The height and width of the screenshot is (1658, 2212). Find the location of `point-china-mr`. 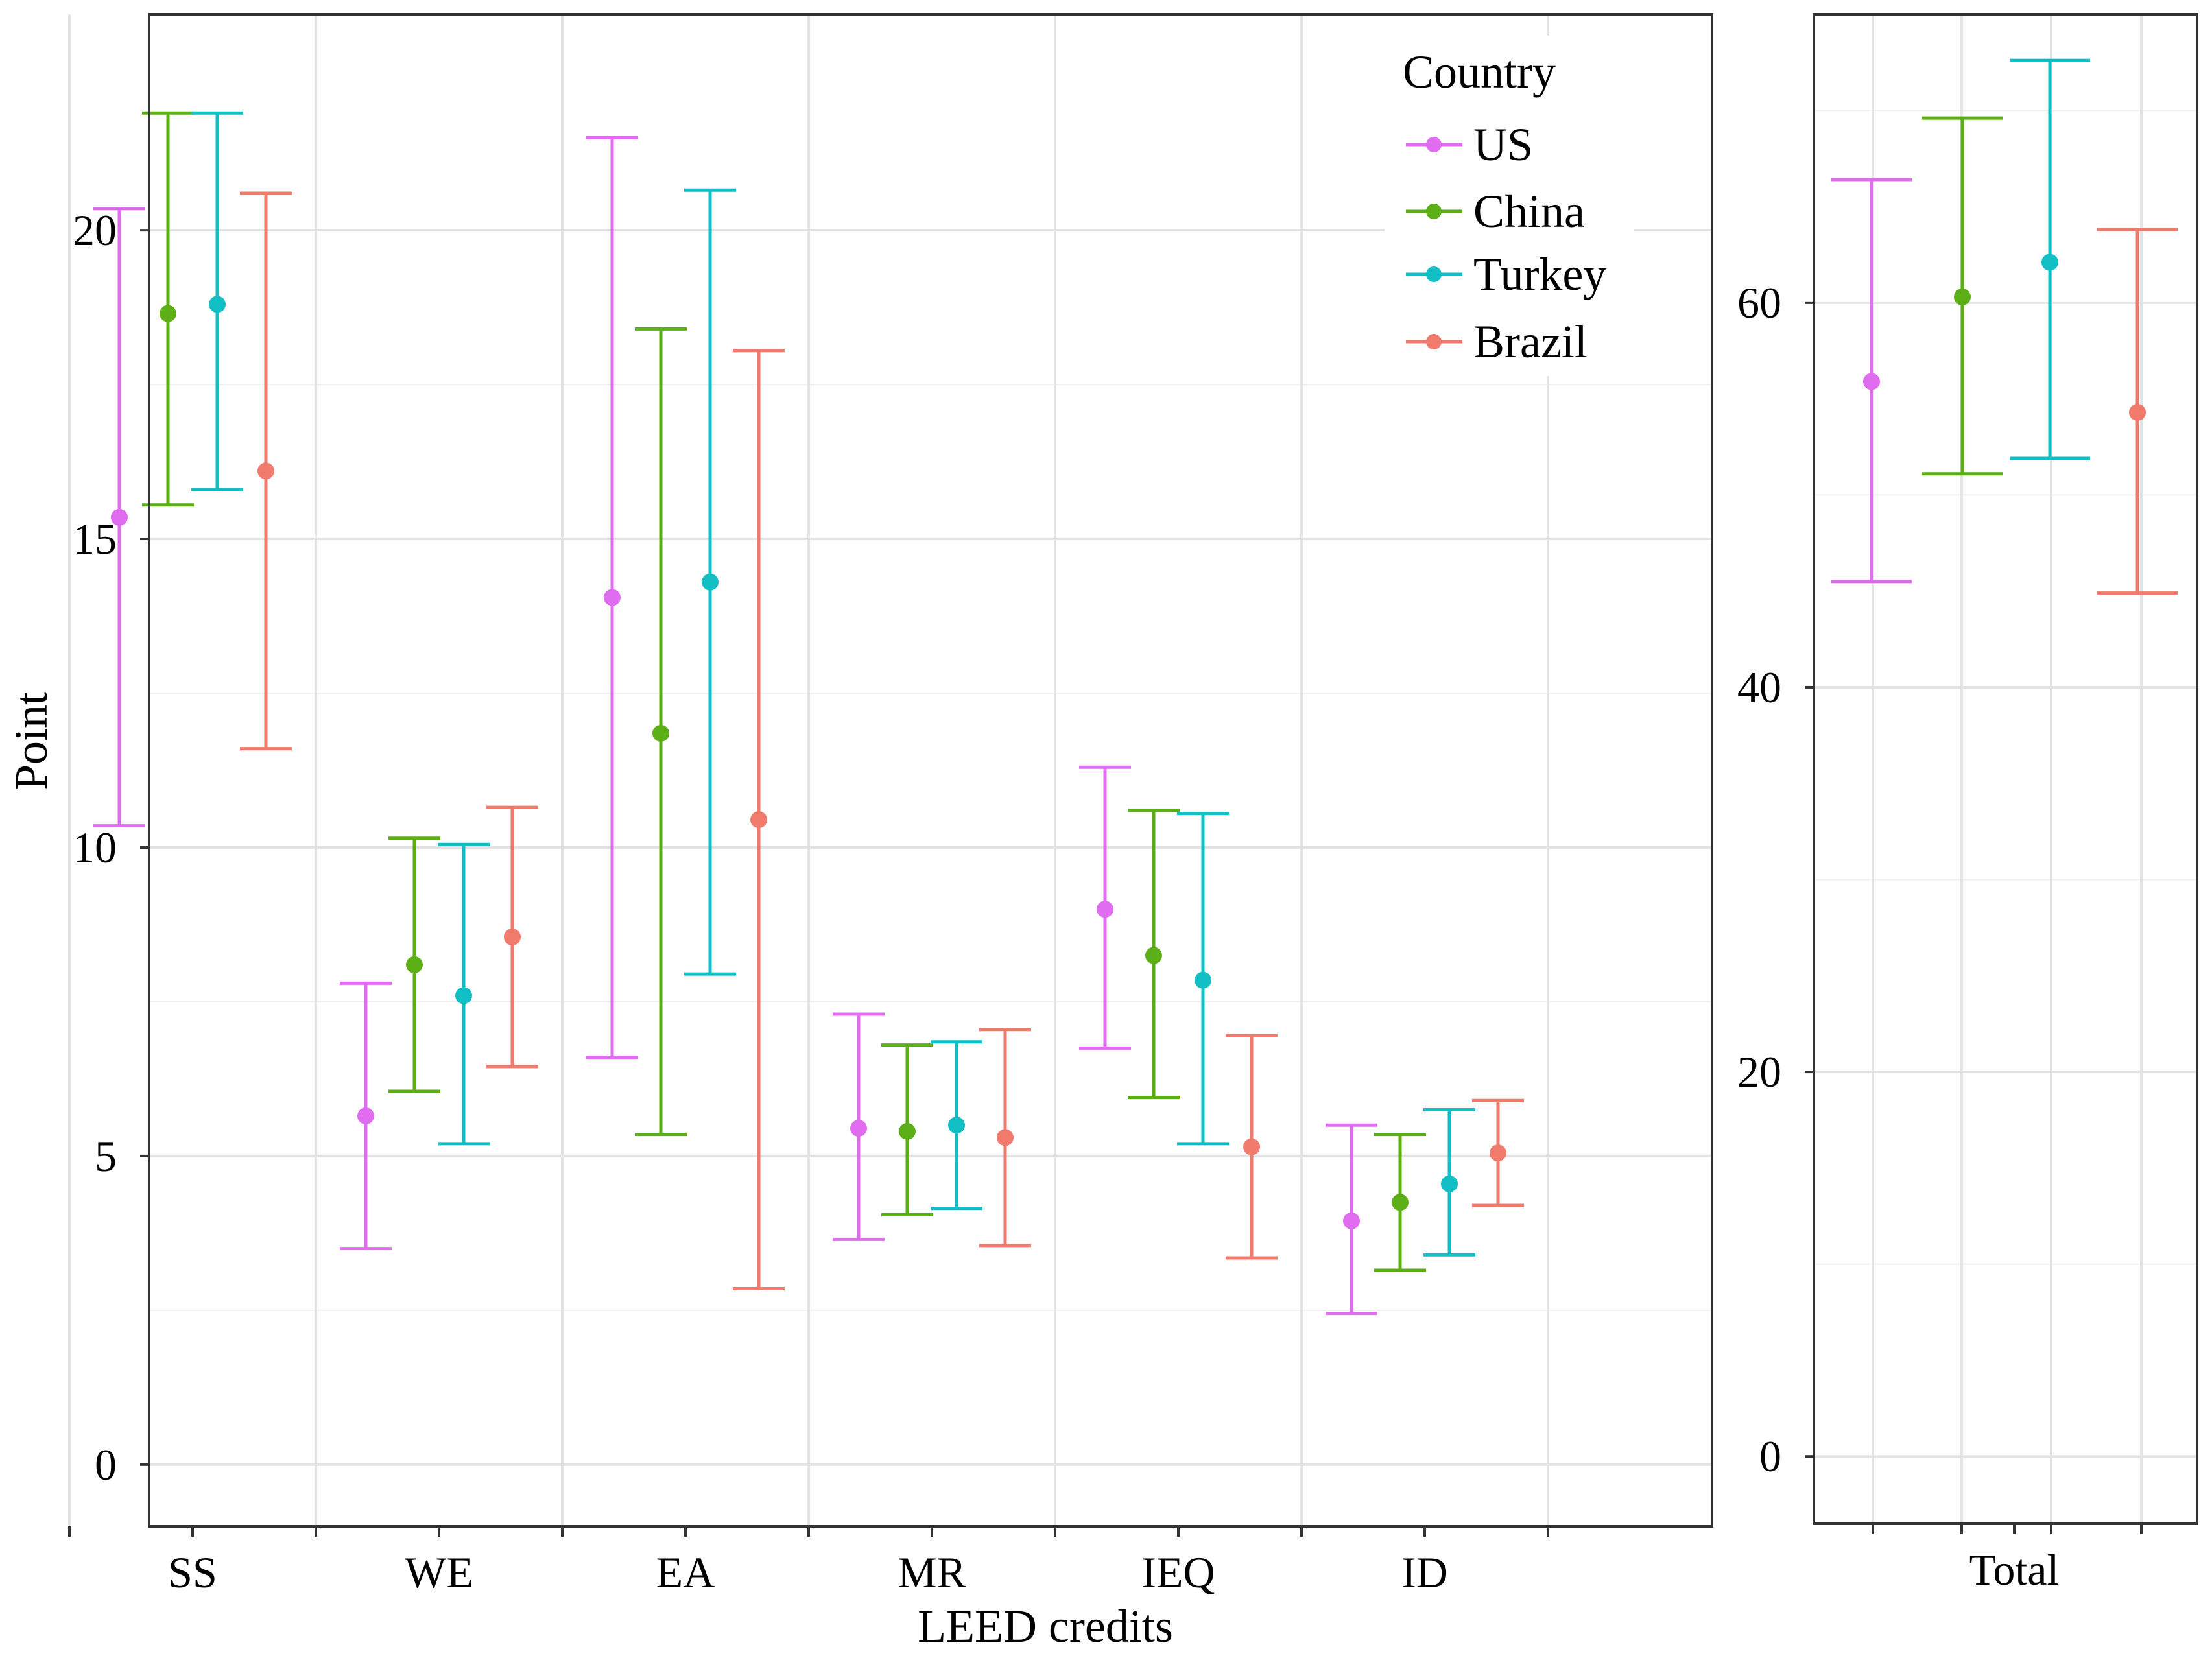

point-china-mr is located at coordinates (907, 1131).